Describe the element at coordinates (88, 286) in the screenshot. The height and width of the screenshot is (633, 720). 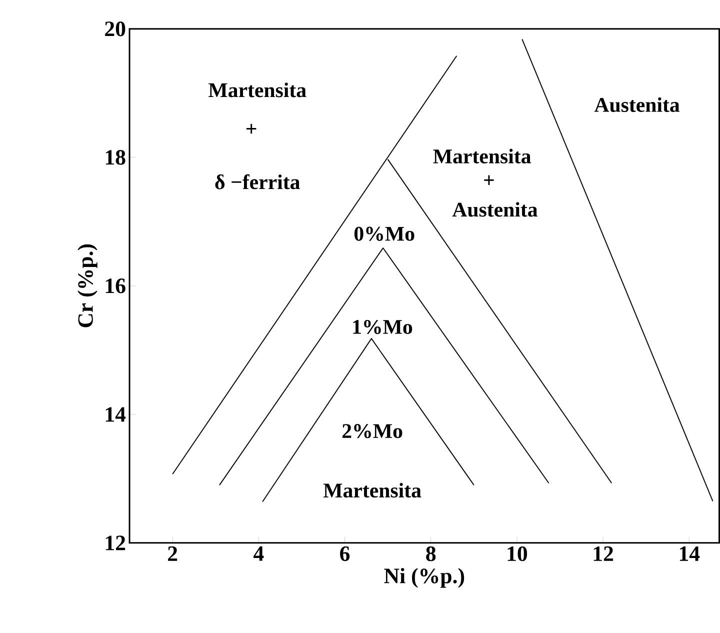
I see `y-axis-title: Cr (%p.)` at that location.